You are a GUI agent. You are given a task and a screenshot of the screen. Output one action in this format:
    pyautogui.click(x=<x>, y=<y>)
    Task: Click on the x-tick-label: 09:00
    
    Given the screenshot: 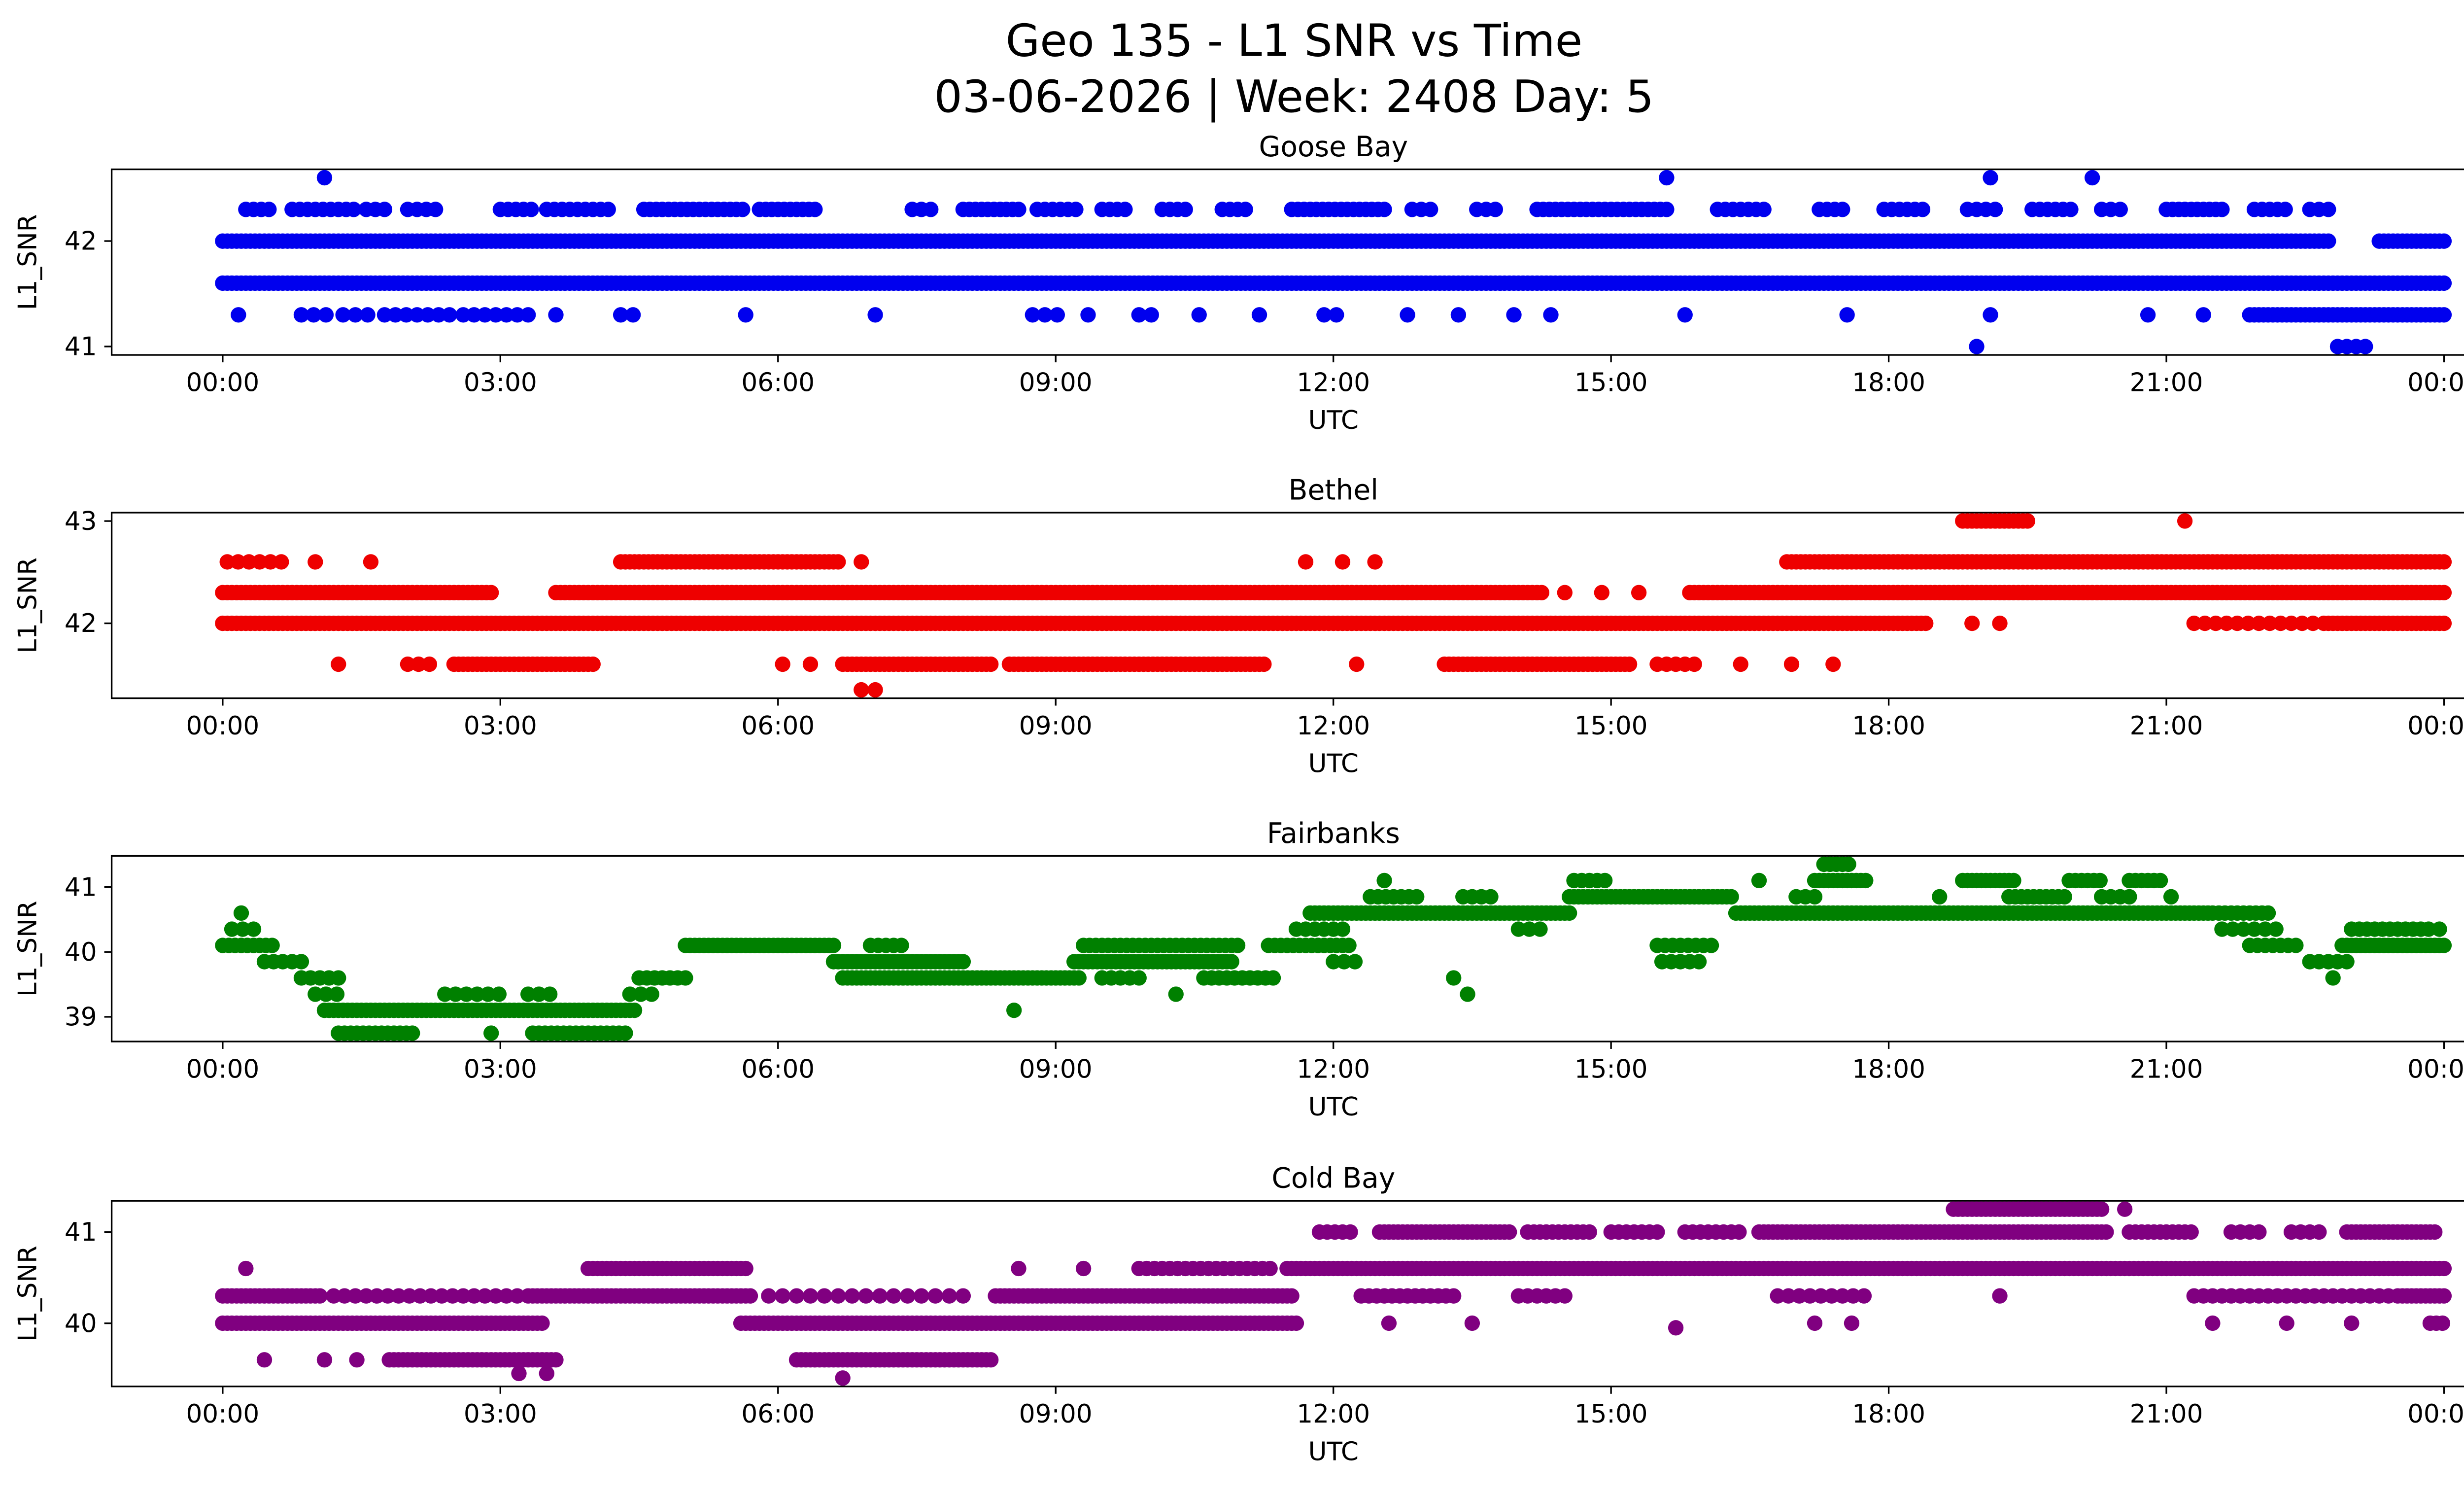 What is the action you would take?
    pyautogui.click(x=1056, y=726)
    